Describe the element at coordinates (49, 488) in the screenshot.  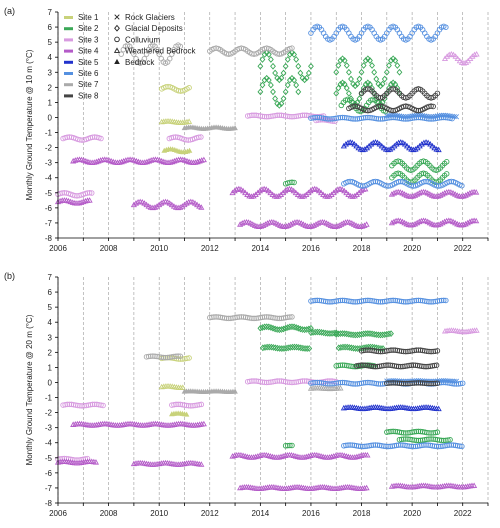
I see `y-tick-label: -7` at that location.